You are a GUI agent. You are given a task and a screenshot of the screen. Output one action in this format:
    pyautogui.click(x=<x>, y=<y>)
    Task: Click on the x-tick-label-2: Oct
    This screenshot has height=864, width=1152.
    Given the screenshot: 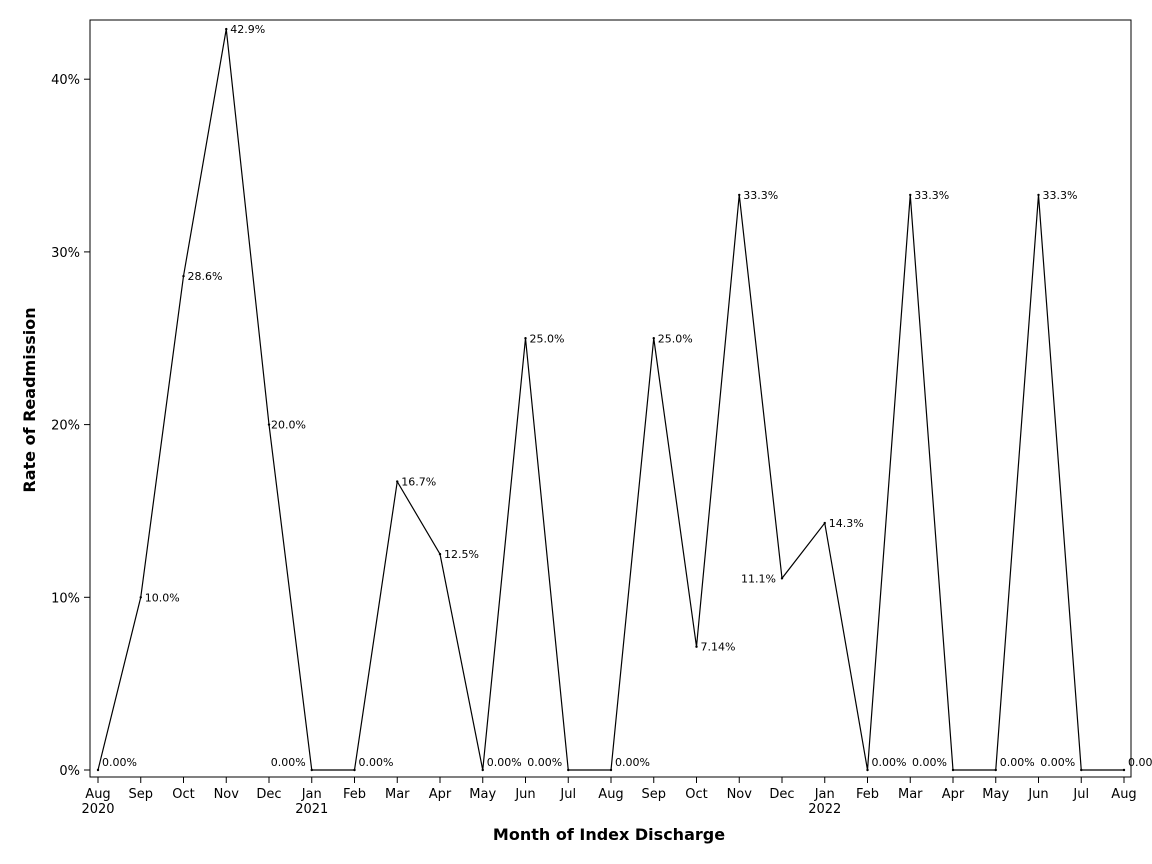 What is the action you would take?
    pyautogui.click(x=183, y=794)
    